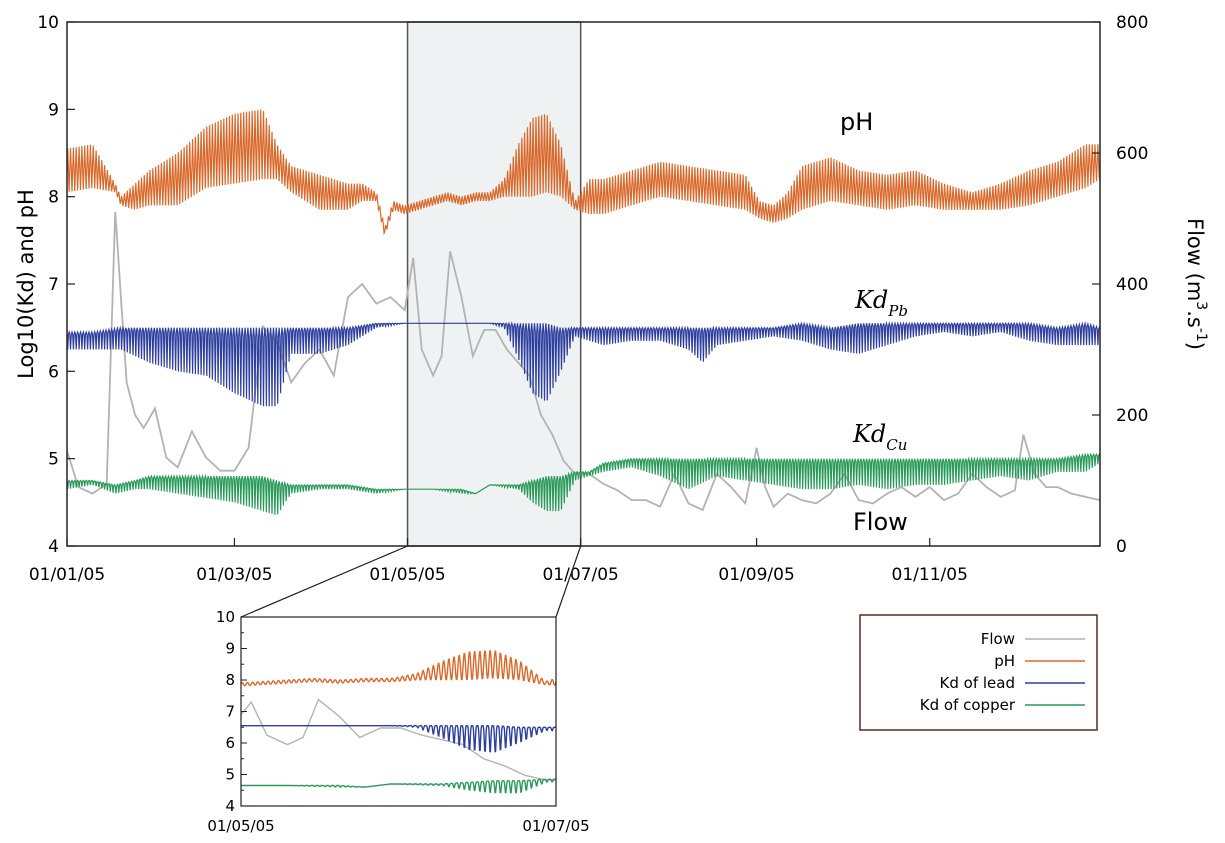 The image size is (1225, 843). What do you see at coordinates (230, 806) in the screenshot?
I see `inset-tick-label: 4` at bounding box center [230, 806].